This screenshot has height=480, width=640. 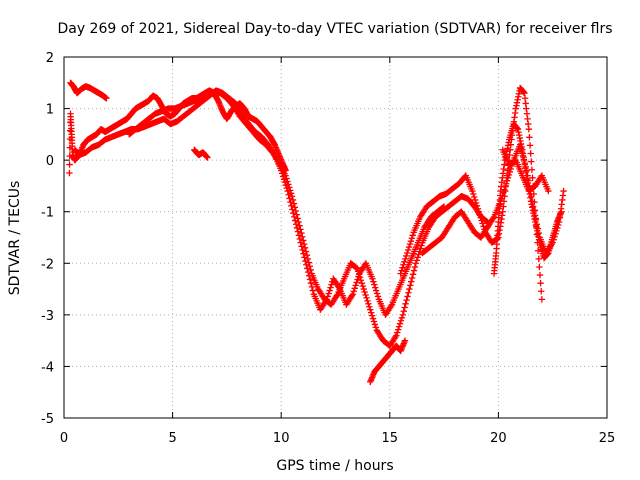 I want to click on x-tick-label: 25, so click(x=607, y=438).